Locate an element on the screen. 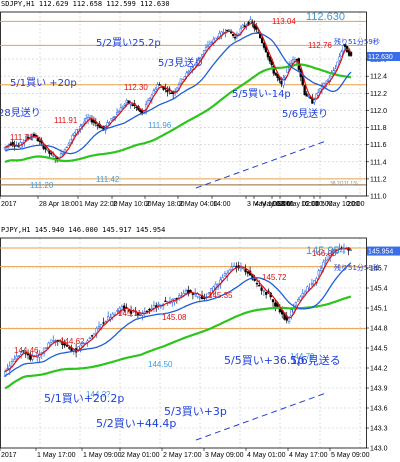  current-price-value: 112.630 is located at coordinates (380, 57).